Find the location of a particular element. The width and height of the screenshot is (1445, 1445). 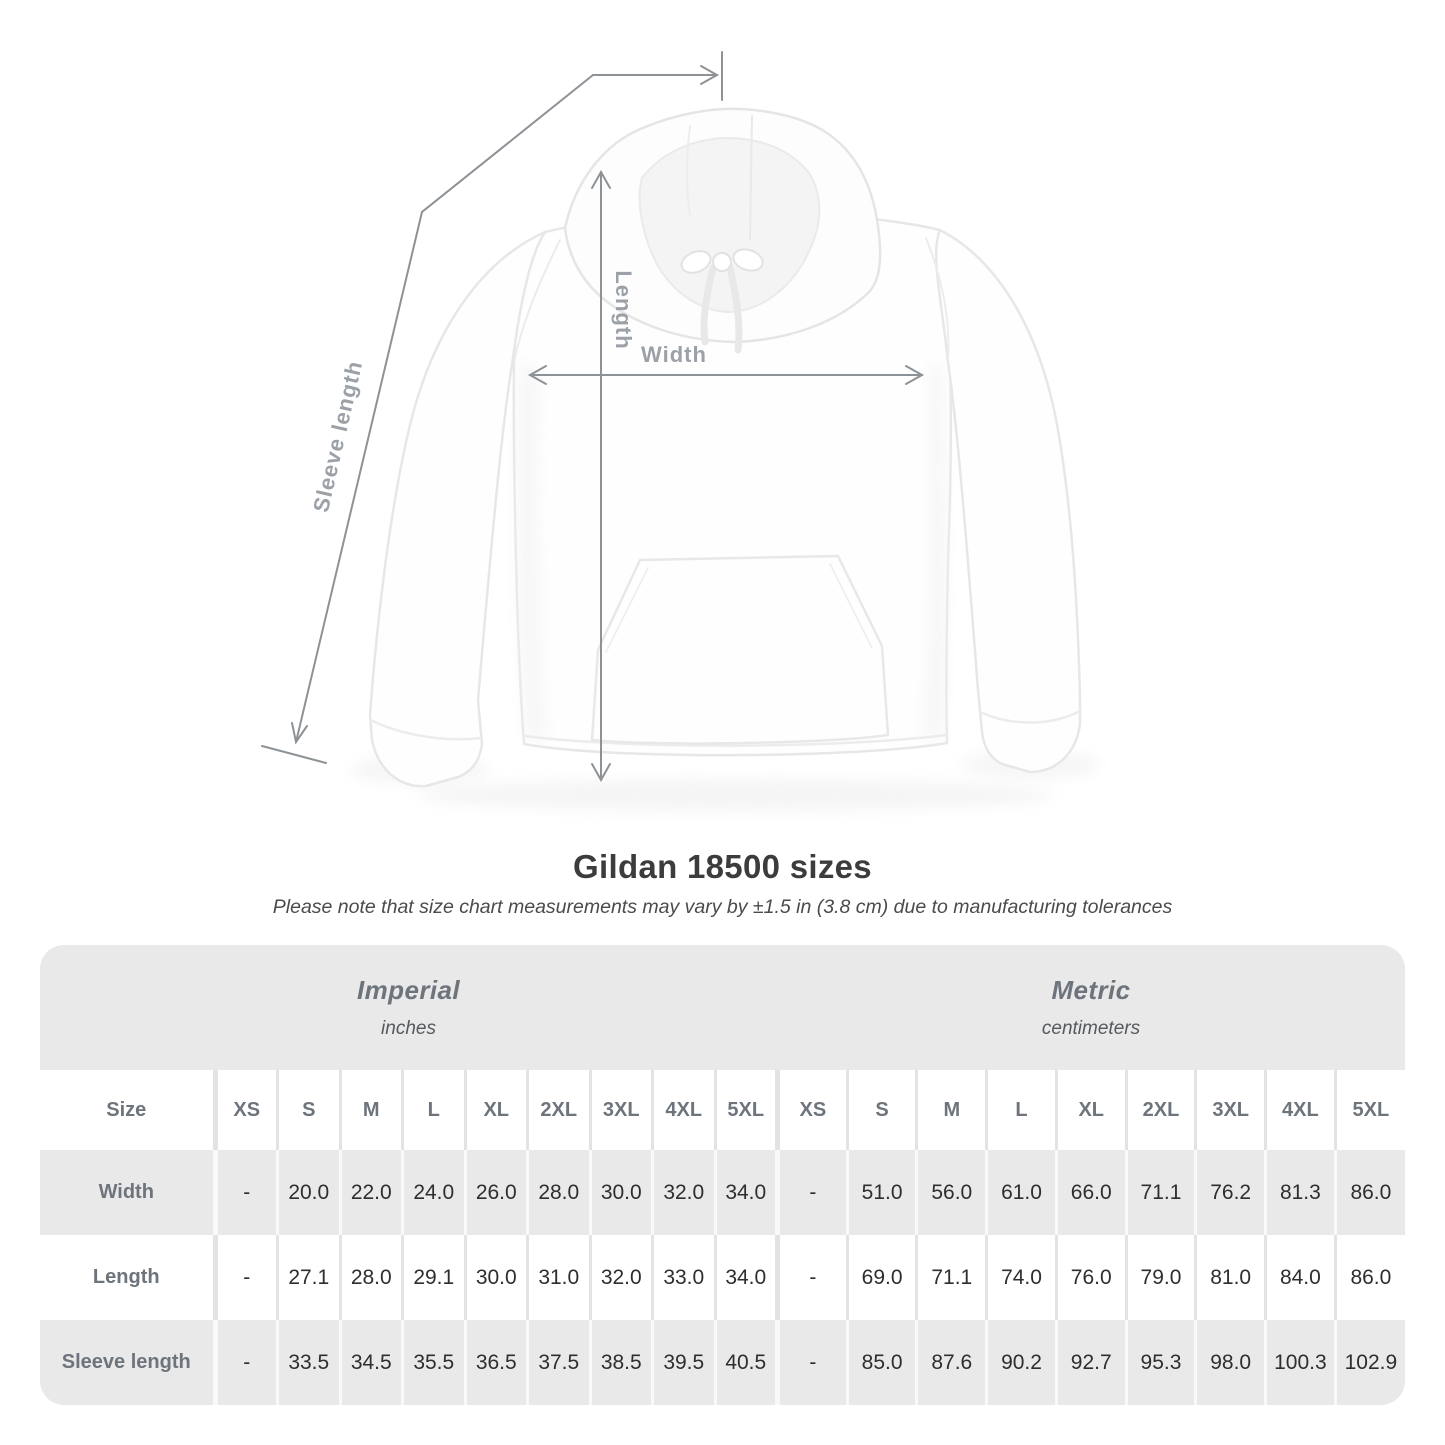

hoodie-right-cuff-seam is located at coordinates (1029, 717).